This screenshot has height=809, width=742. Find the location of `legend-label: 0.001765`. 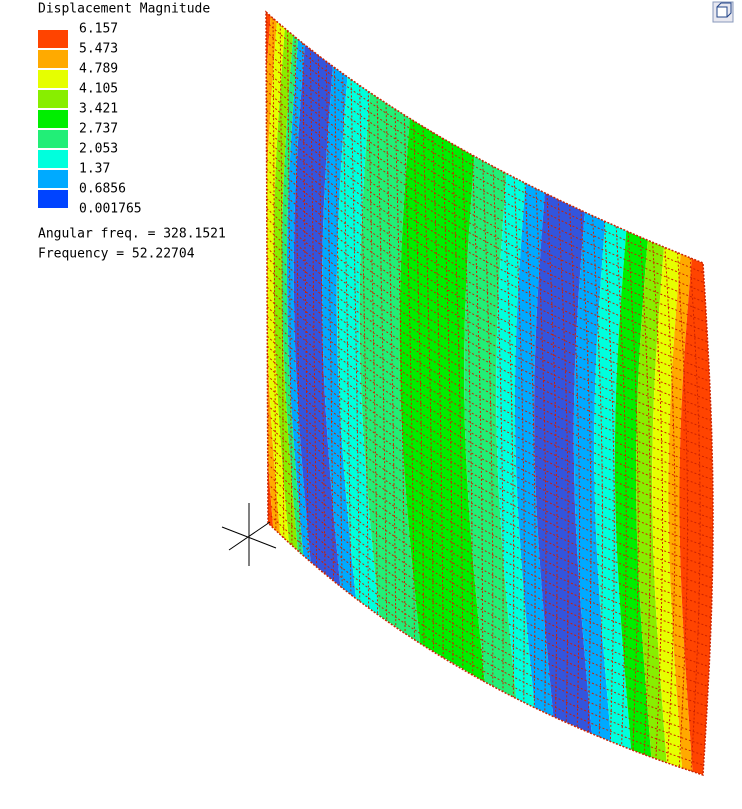

legend-label: 0.001765 is located at coordinates (110, 209).